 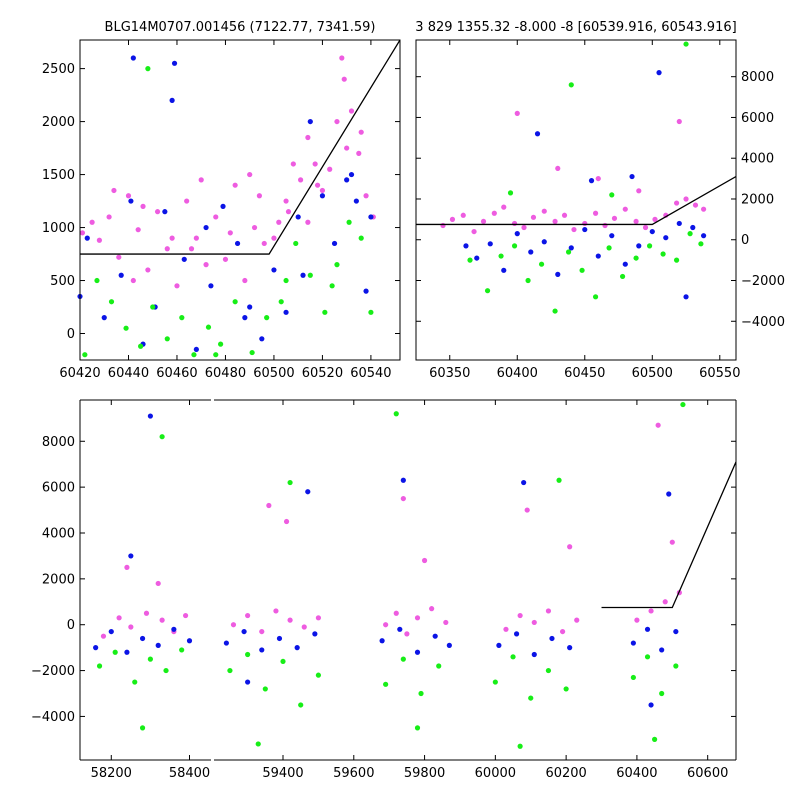 What do you see at coordinates (58, 228) in the screenshot?
I see `top-left-ytick-label: 1000` at bounding box center [58, 228].